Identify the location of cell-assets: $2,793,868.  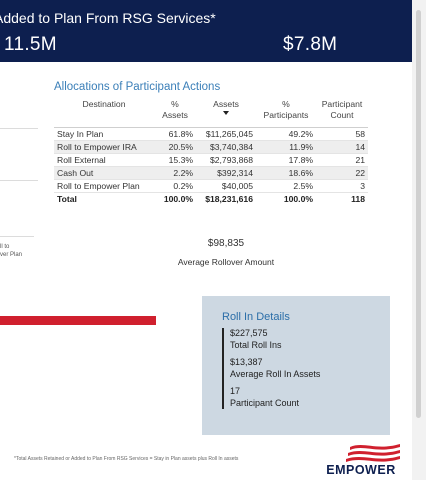
(226, 160).